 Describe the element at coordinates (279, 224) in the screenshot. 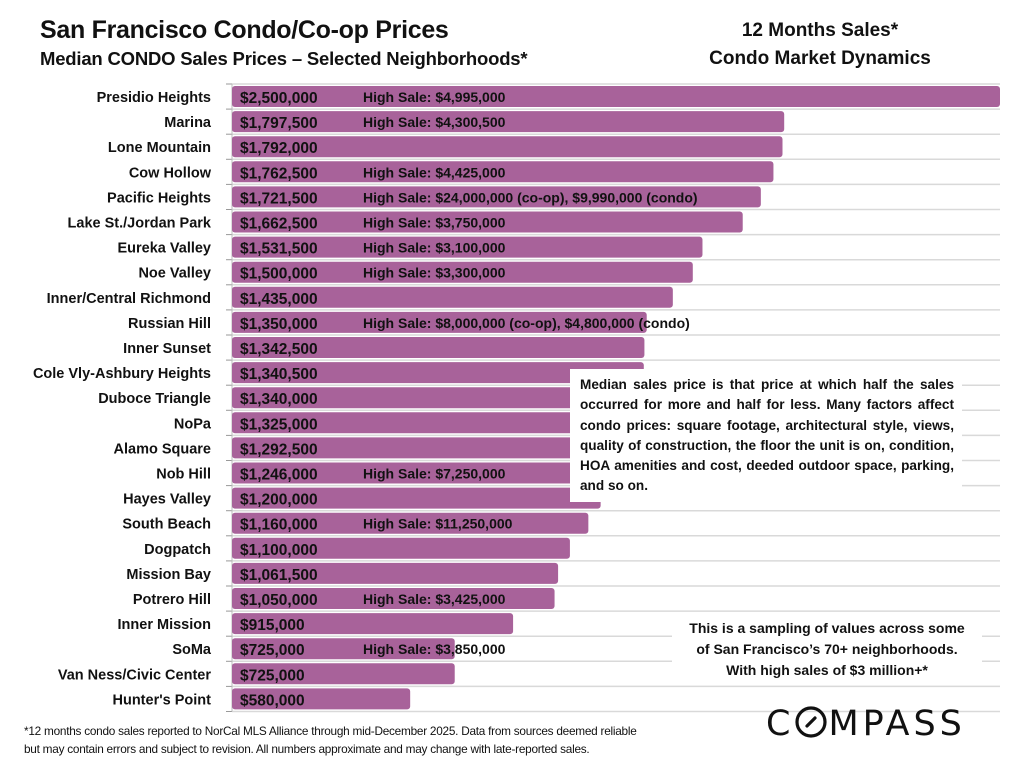

I see `value-label: $1,662,500` at that location.